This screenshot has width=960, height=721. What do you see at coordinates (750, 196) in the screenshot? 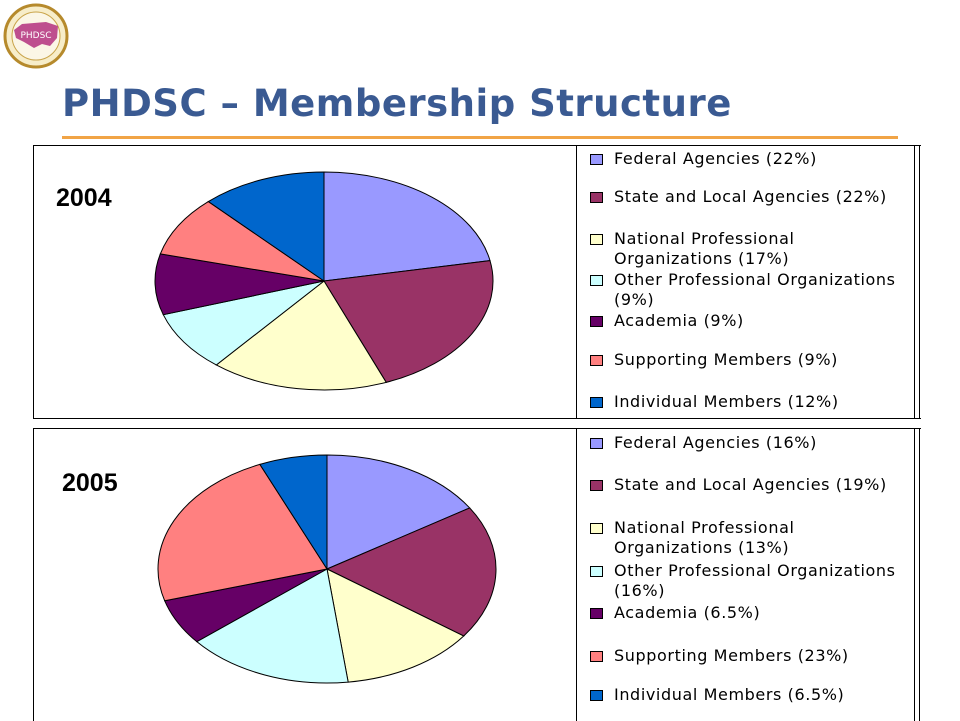
I see `legend-label: State and Local Agencies (22%)` at bounding box center [750, 196].